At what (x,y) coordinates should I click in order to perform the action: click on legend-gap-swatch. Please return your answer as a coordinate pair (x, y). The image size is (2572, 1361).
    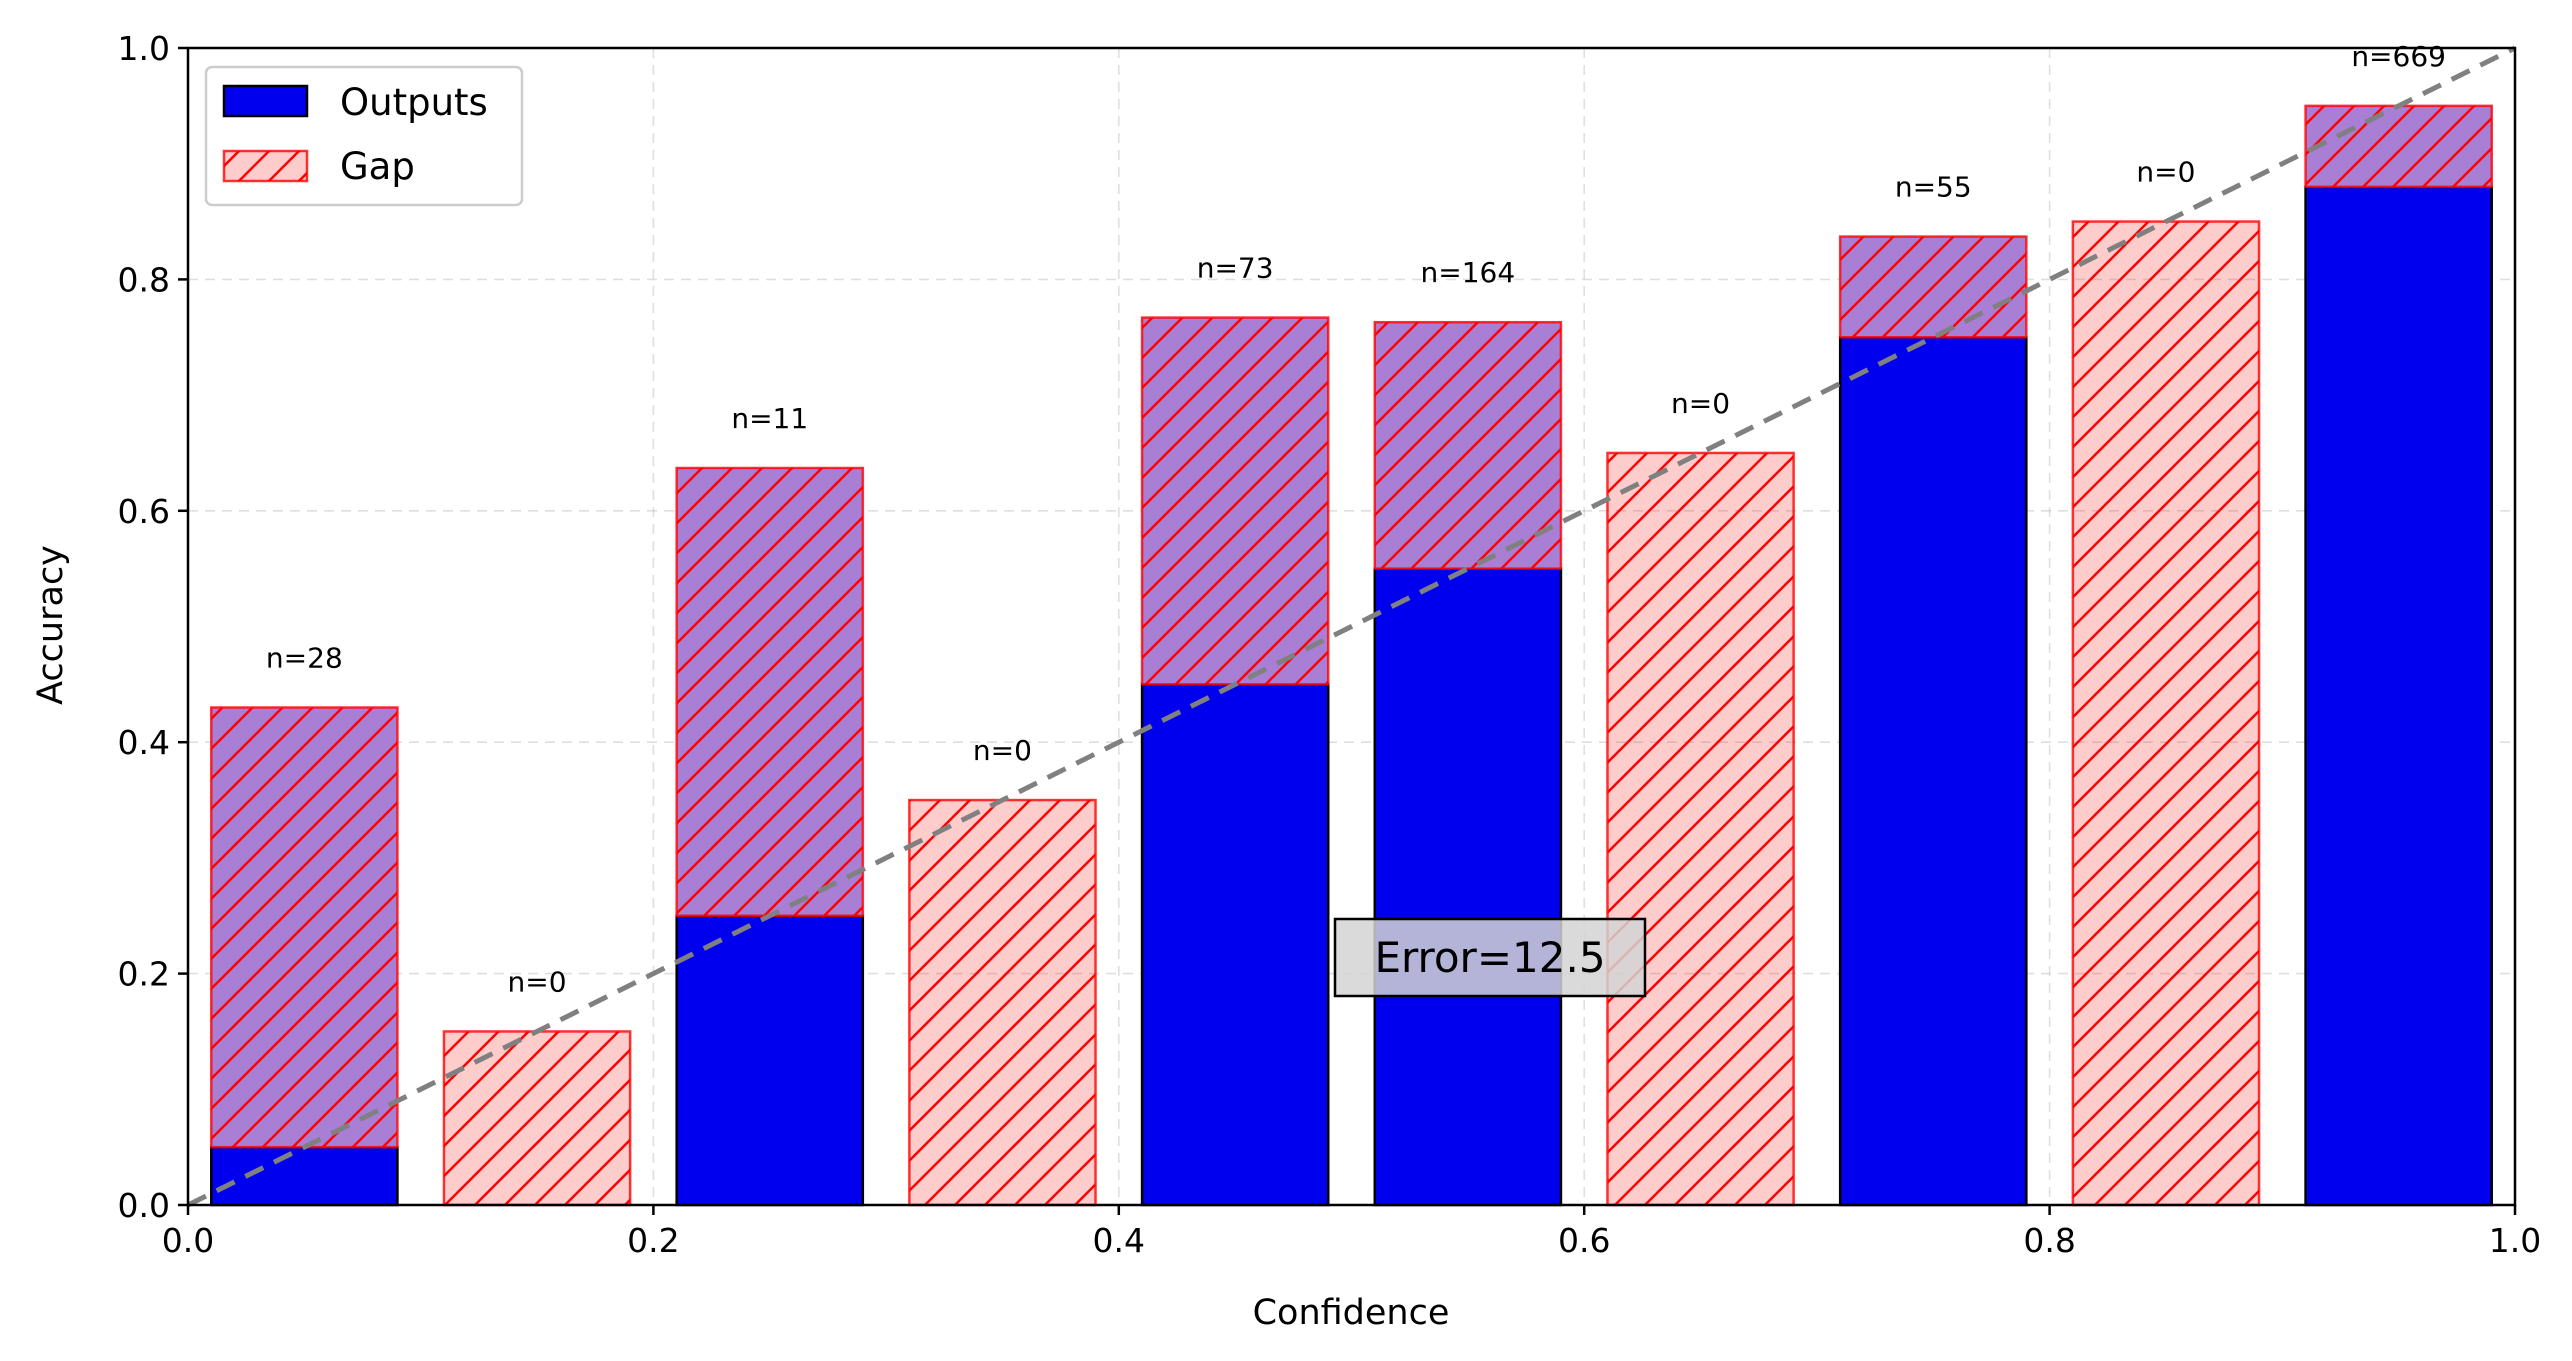
    Looking at the image, I should click on (265, 166).